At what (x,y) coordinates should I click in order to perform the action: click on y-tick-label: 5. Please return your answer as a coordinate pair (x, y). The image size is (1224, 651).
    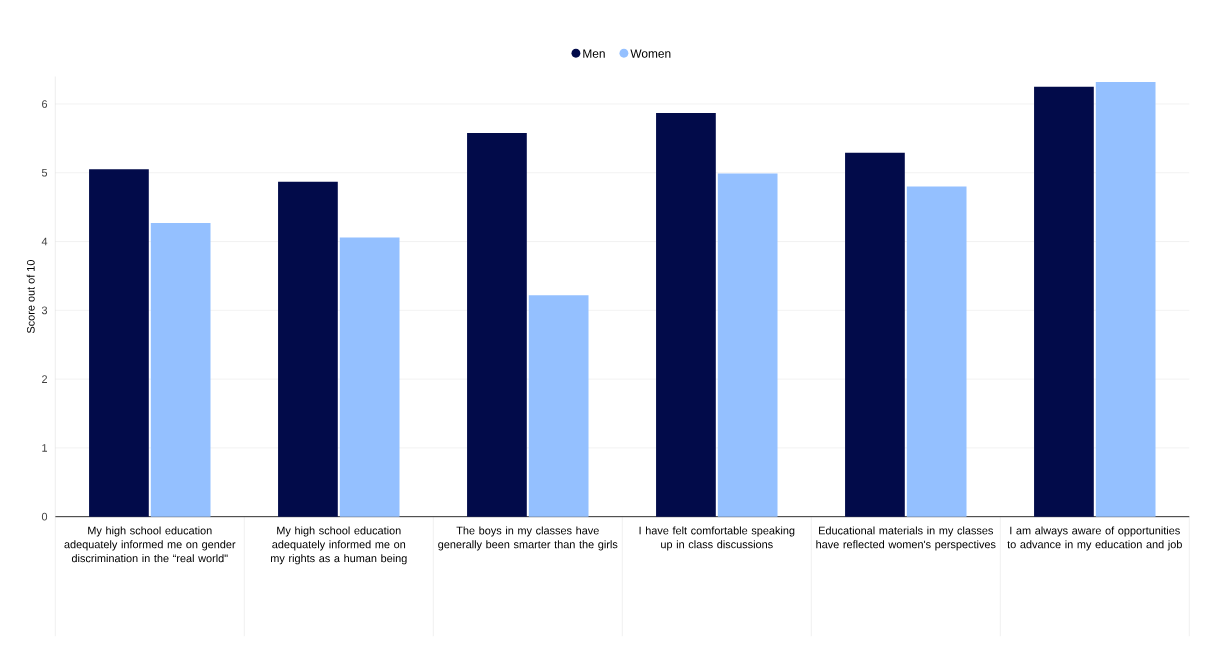
    Looking at the image, I should click on (44, 172).